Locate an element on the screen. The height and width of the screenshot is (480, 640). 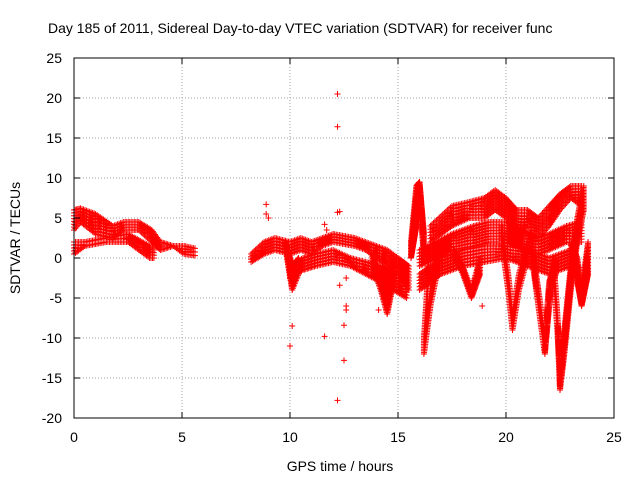
y-tick-label: 25 is located at coordinates (54, 58).